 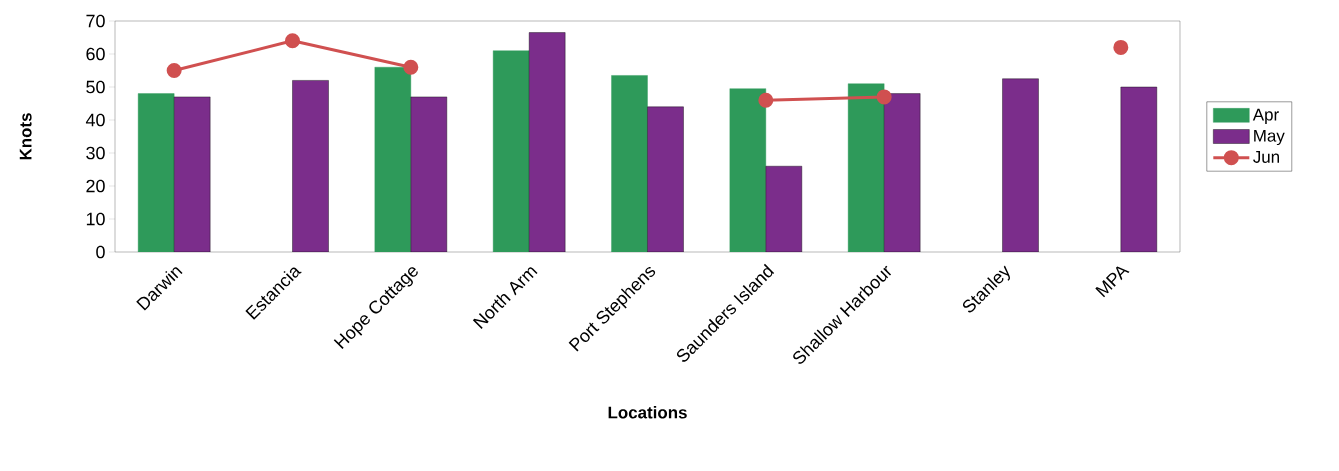 What do you see at coordinates (100, 252) in the screenshot?
I see `y-tick-label: 0` at bounding box center [100, 252].